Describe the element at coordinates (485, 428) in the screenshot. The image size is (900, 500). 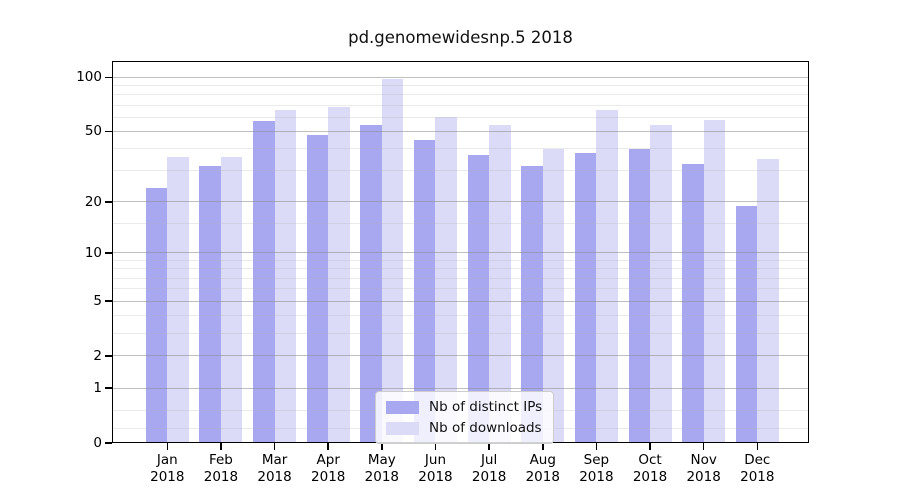
I see `legend-label-downloads: Nb of downloads` at that location.